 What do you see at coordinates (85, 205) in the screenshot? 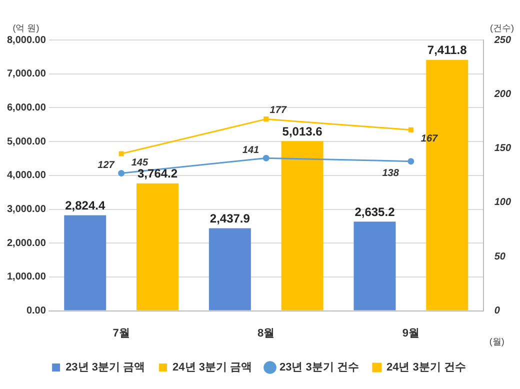
I see `data-label: 2,824.4` at bounding box center [85, 205].